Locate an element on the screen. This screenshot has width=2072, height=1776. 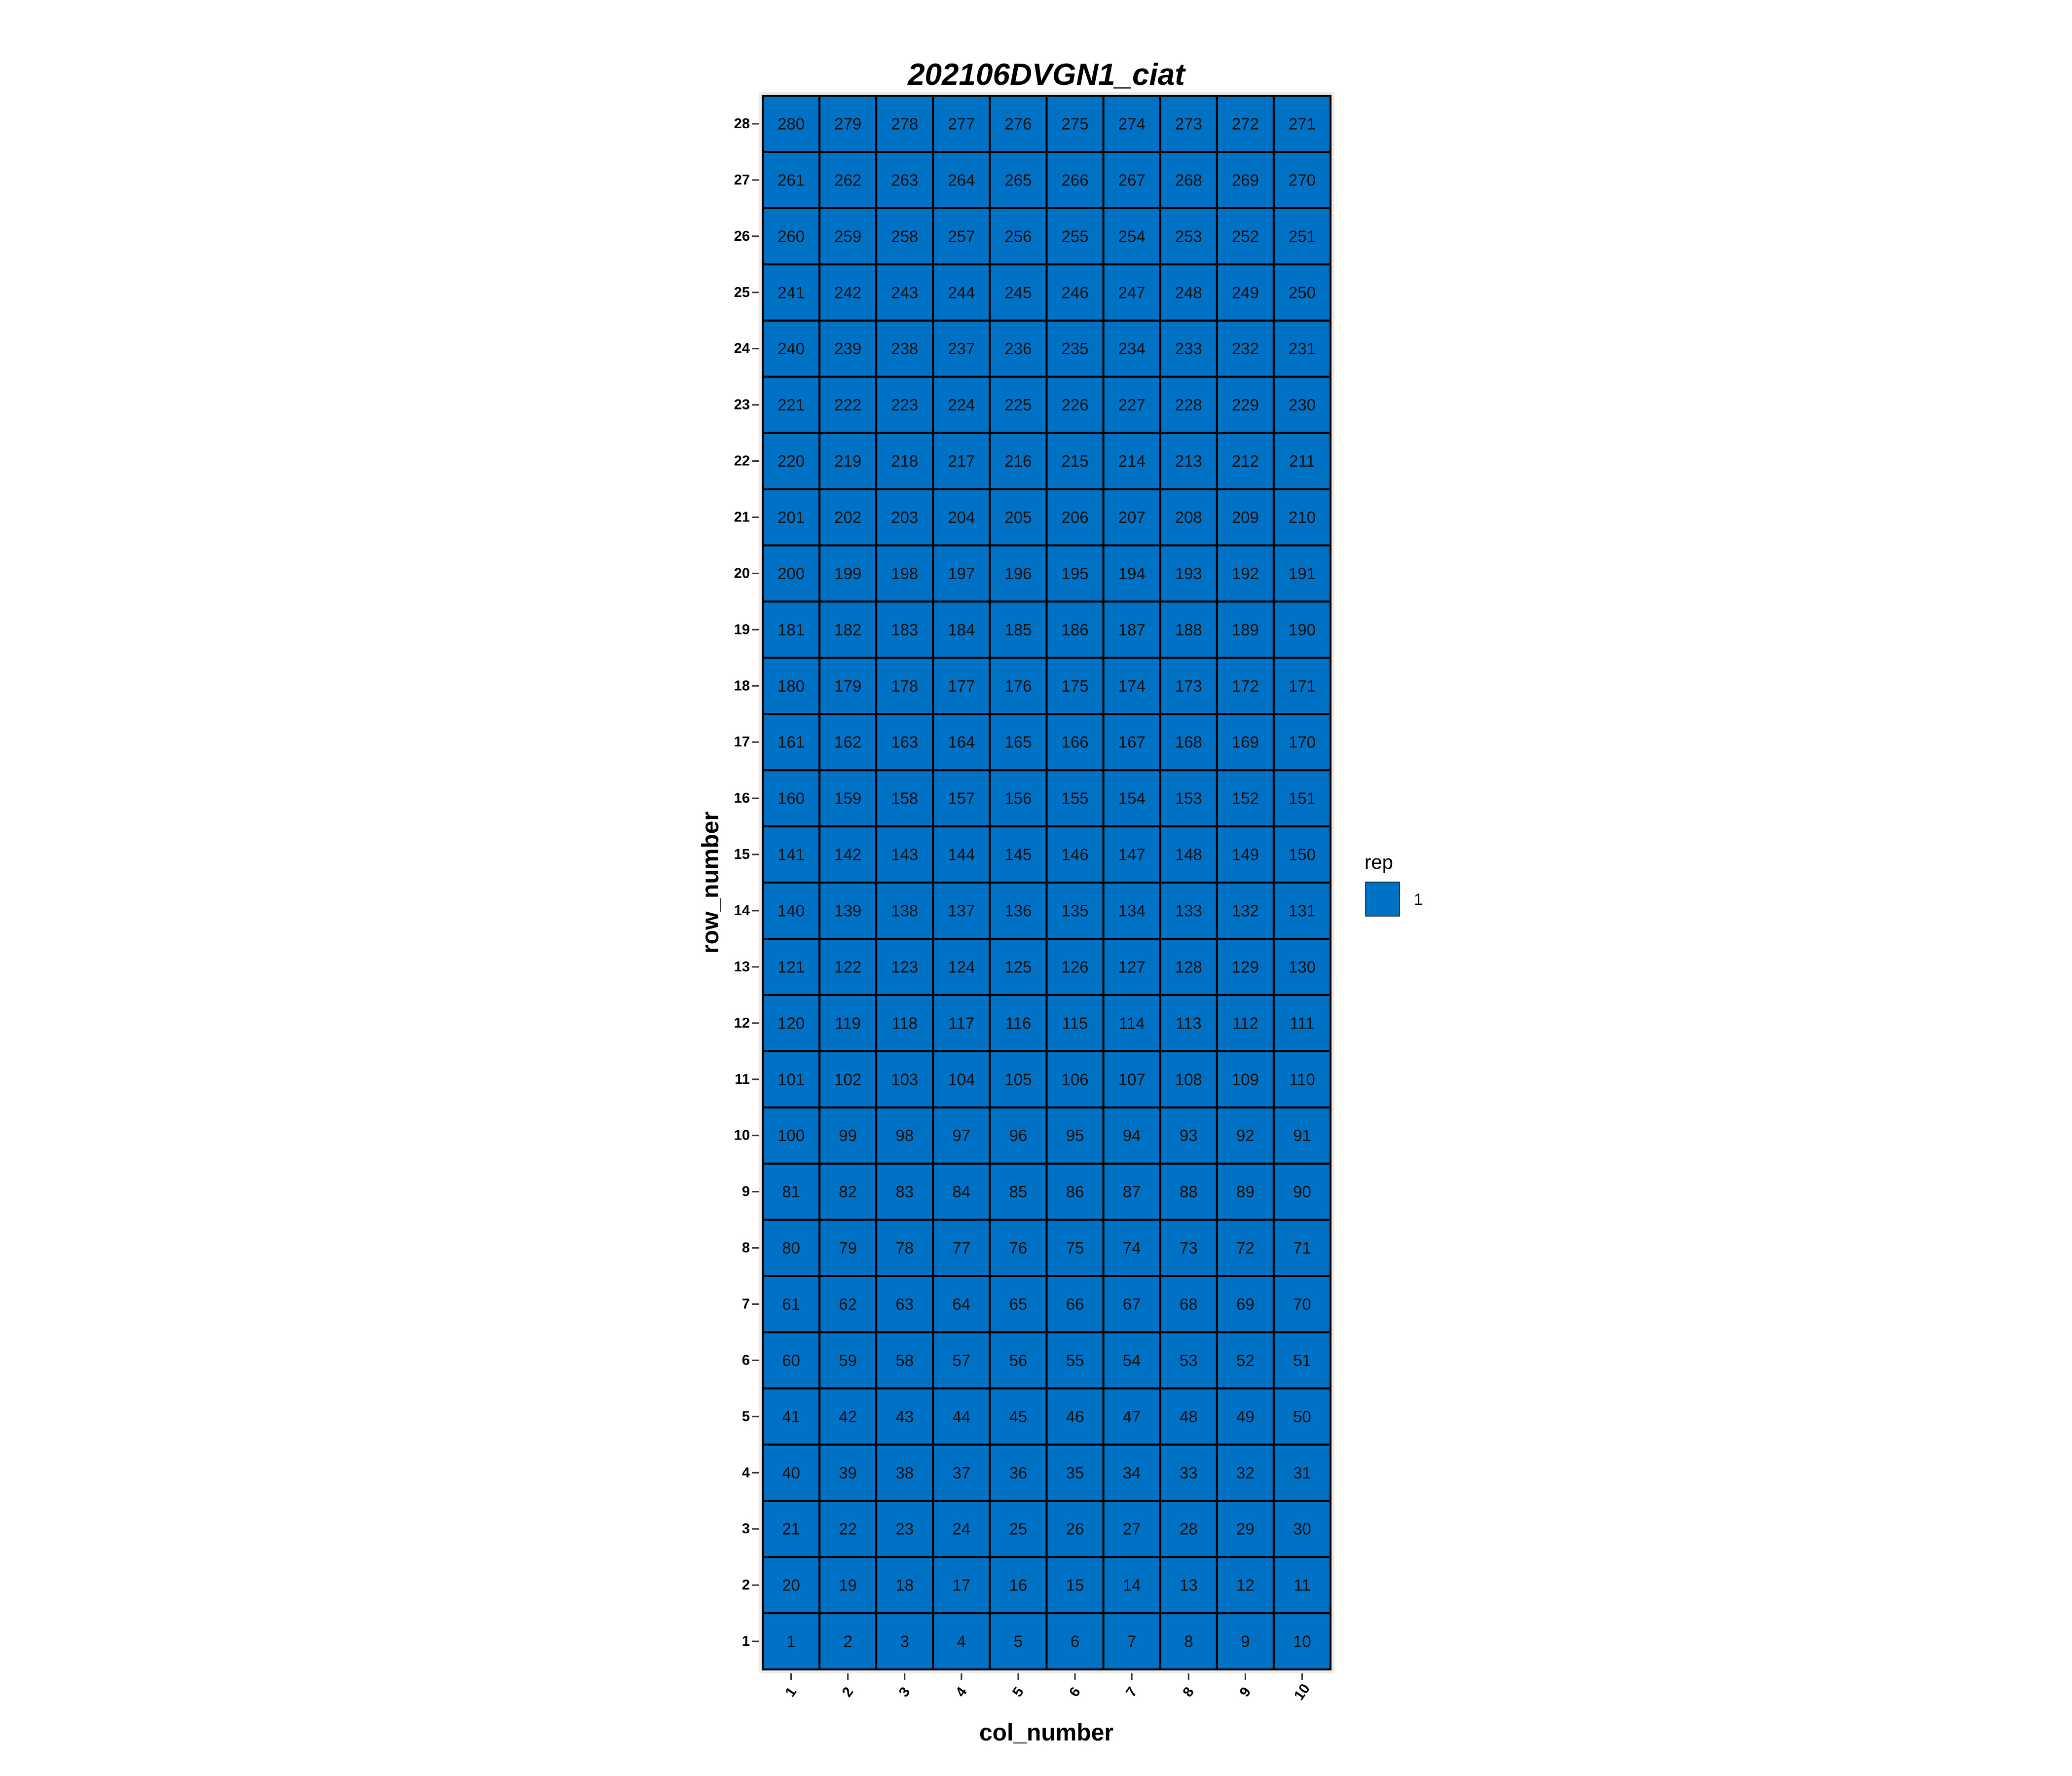
cell-label: 190 is located at coordinates (1303, 630).